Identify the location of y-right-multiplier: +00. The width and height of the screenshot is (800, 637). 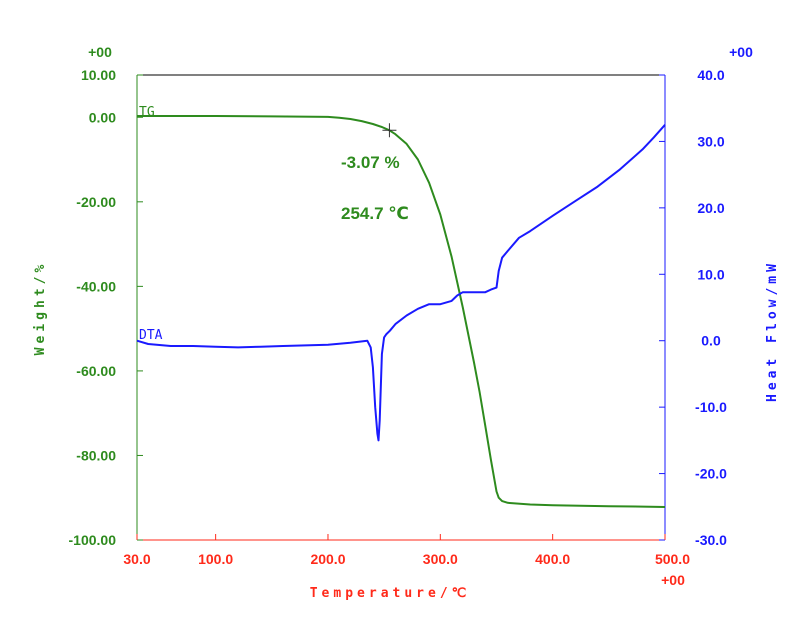
(741, 52).